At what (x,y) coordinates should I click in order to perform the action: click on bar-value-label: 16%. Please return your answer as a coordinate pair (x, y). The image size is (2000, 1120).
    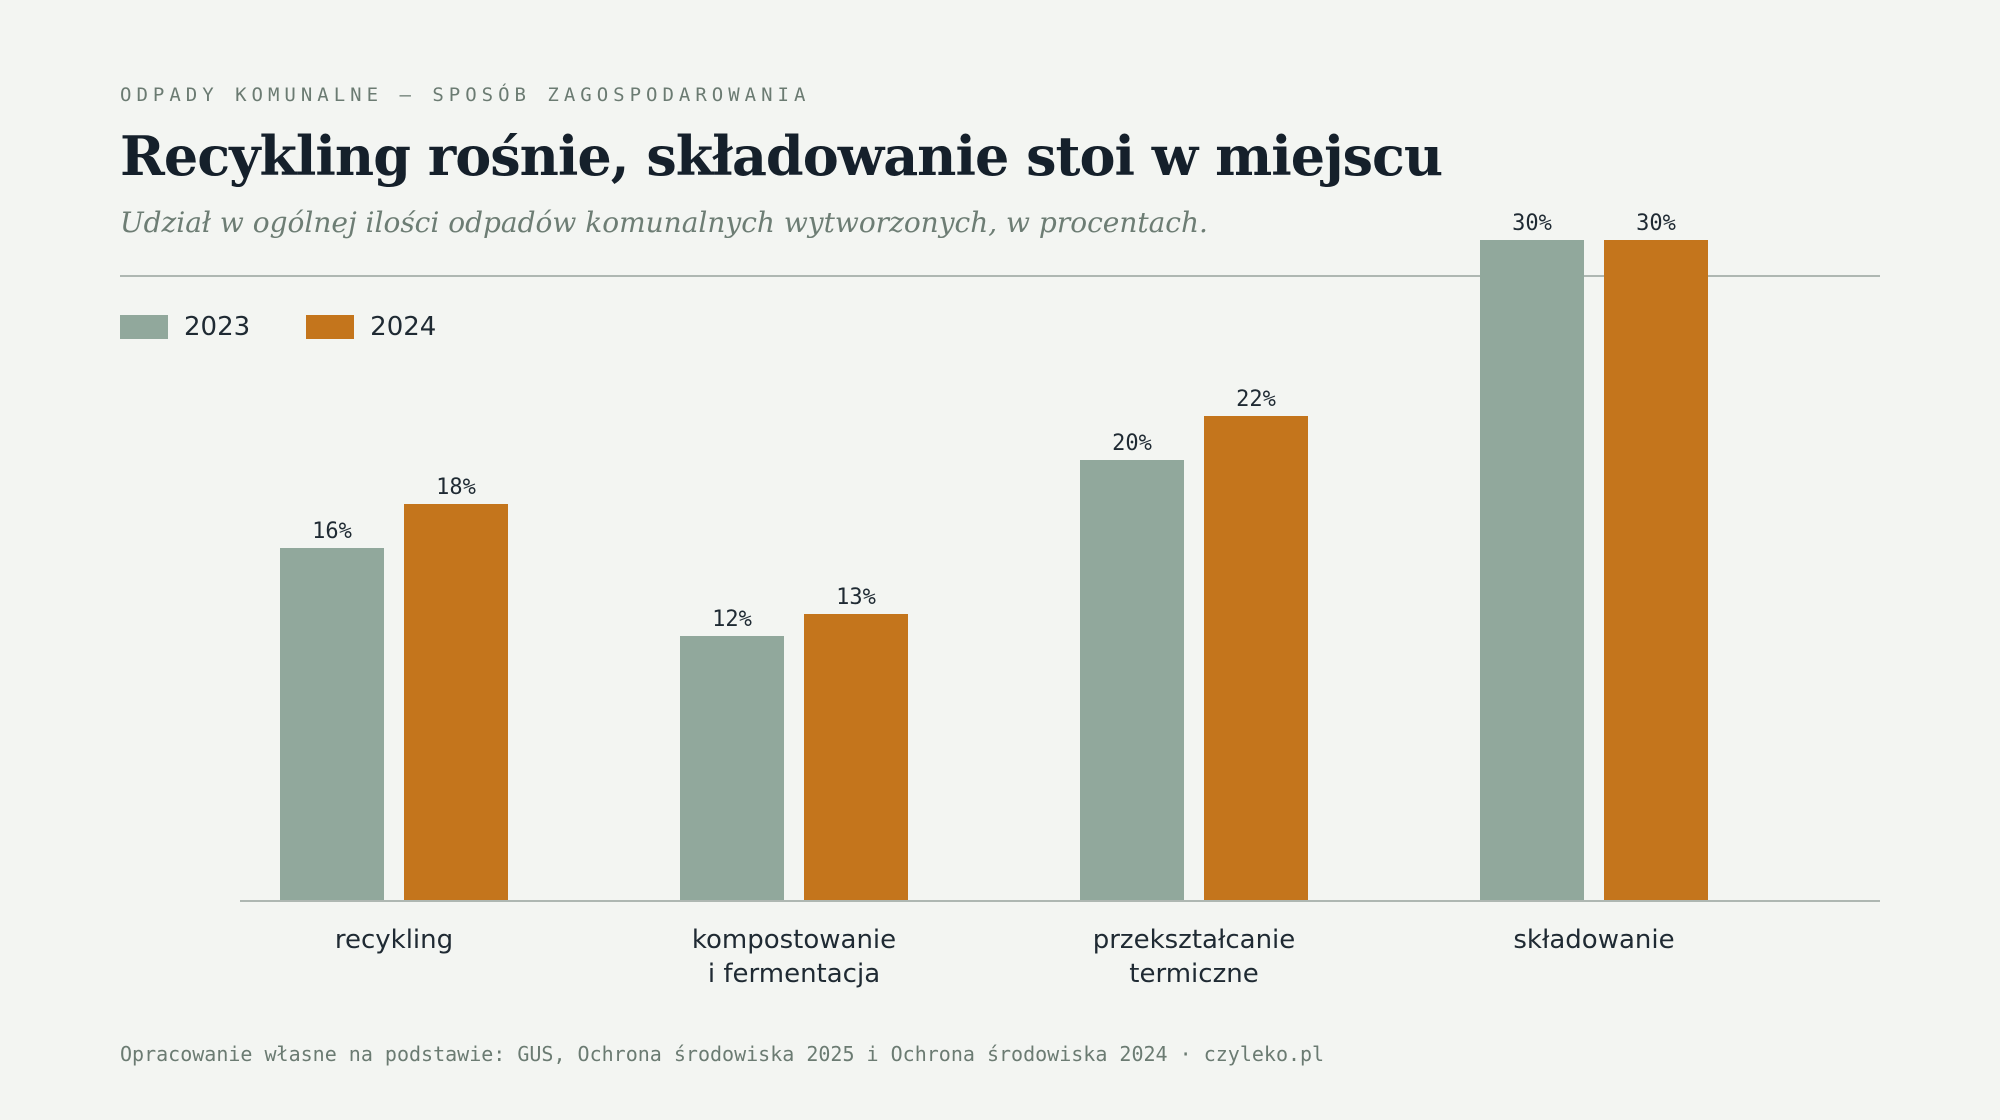
    Looking at the image, I should click on (332, 531).